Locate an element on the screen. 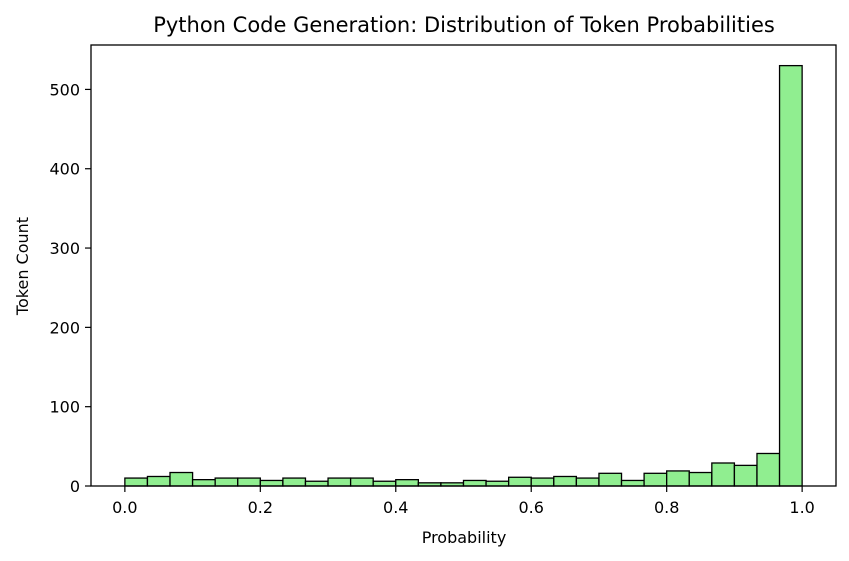  y-tick-label: 400 is located at coordinates (64, 169).